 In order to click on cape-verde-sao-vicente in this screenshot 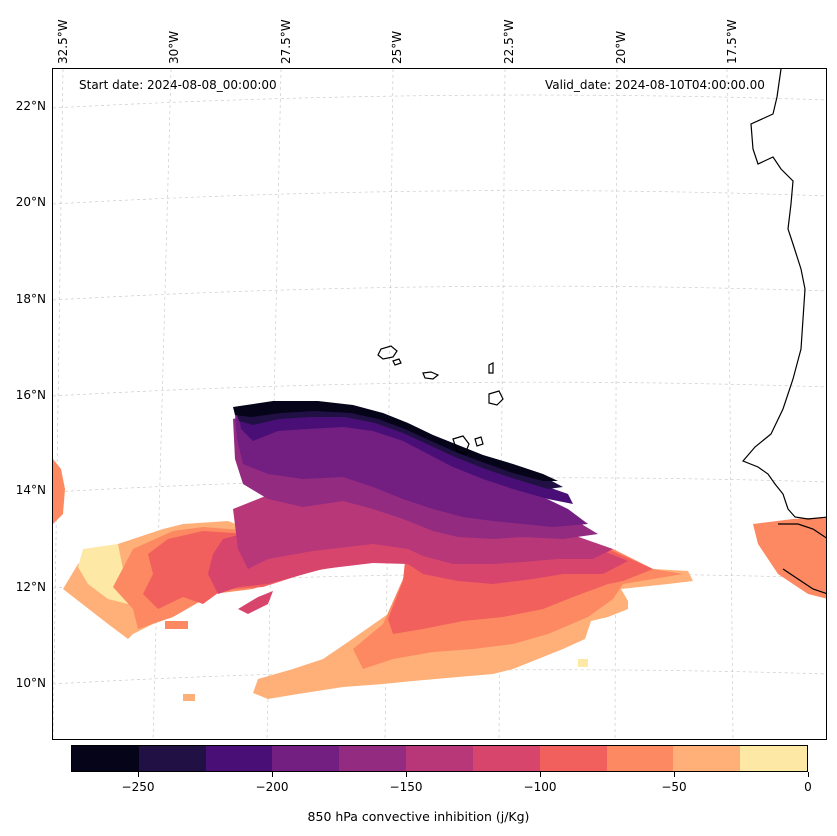, I will do `click(397, 362)`.